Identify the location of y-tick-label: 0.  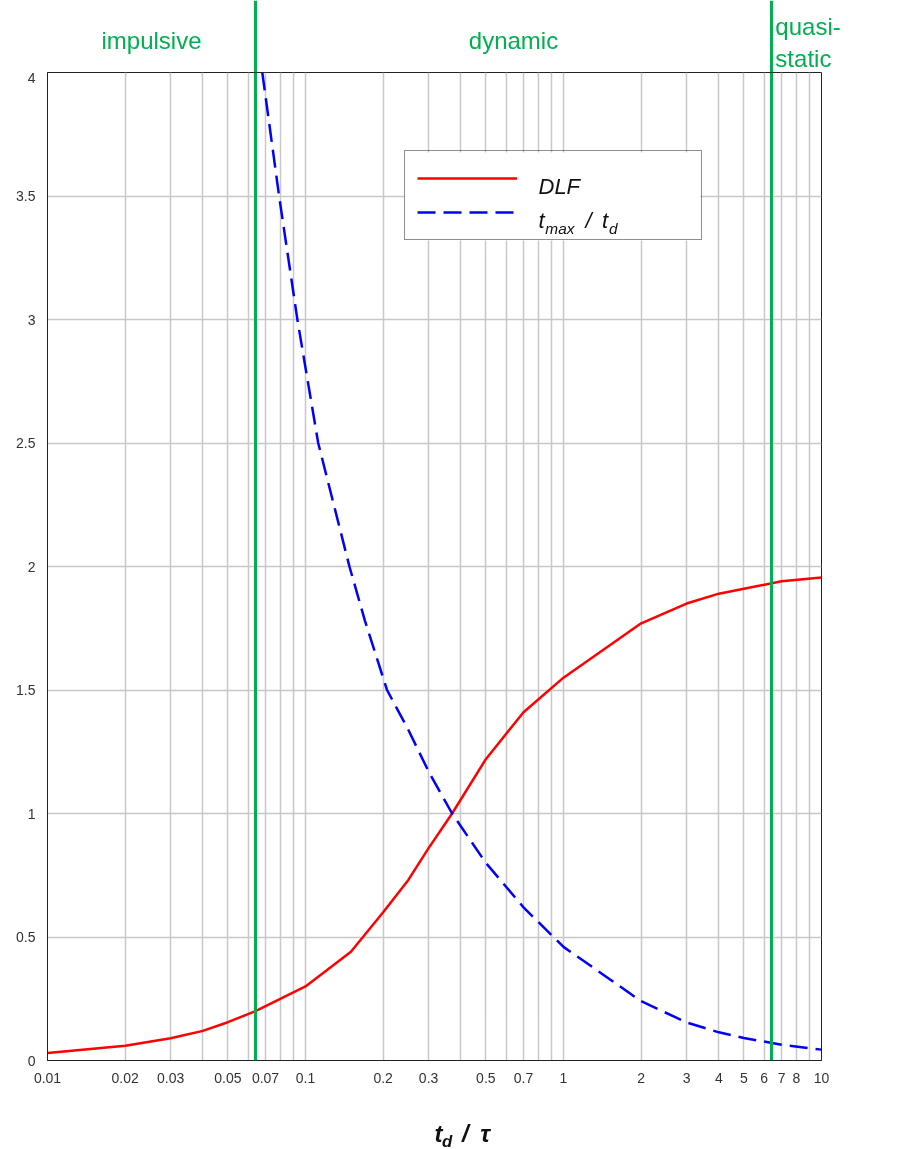
(31, 1060).